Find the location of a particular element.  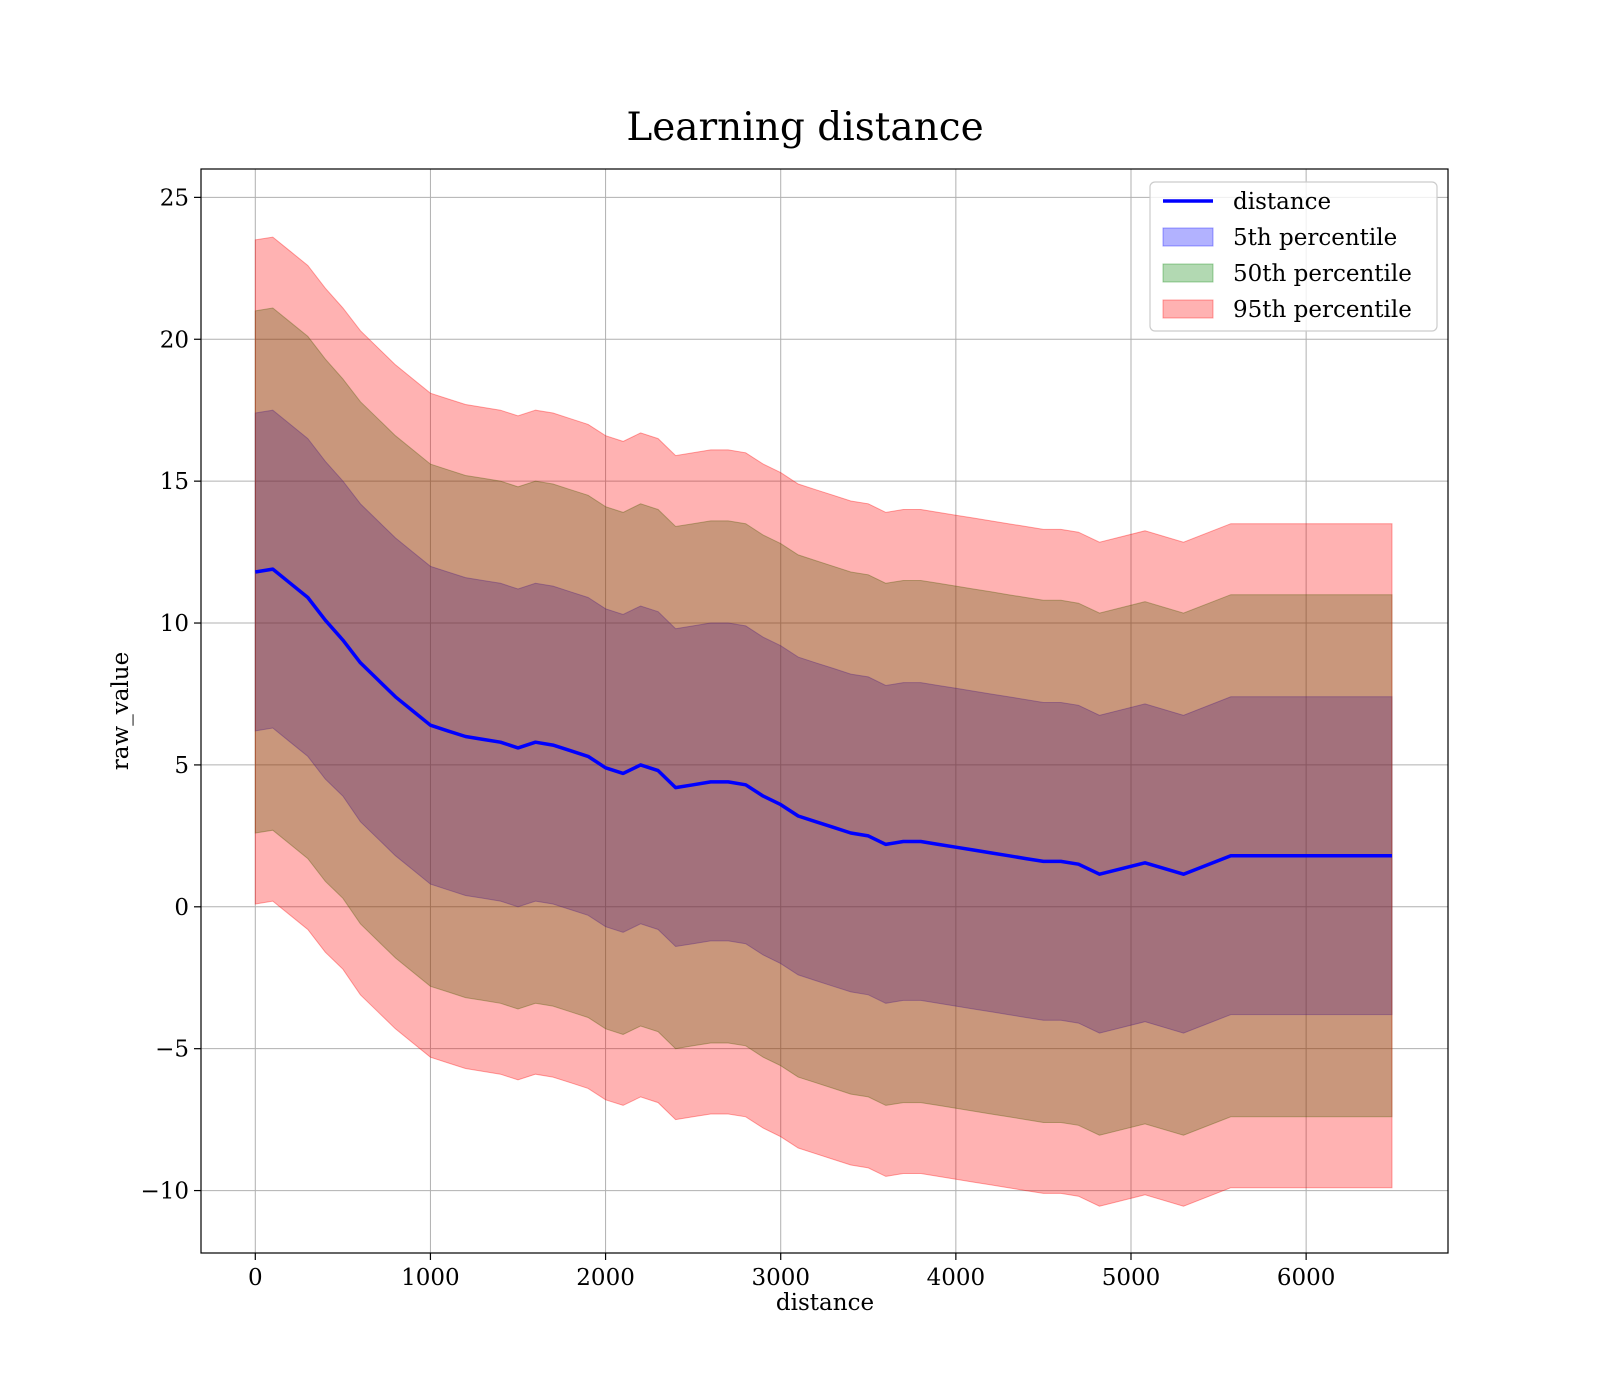

y-tick-label: −5 is located at coordinates (172, 1050).